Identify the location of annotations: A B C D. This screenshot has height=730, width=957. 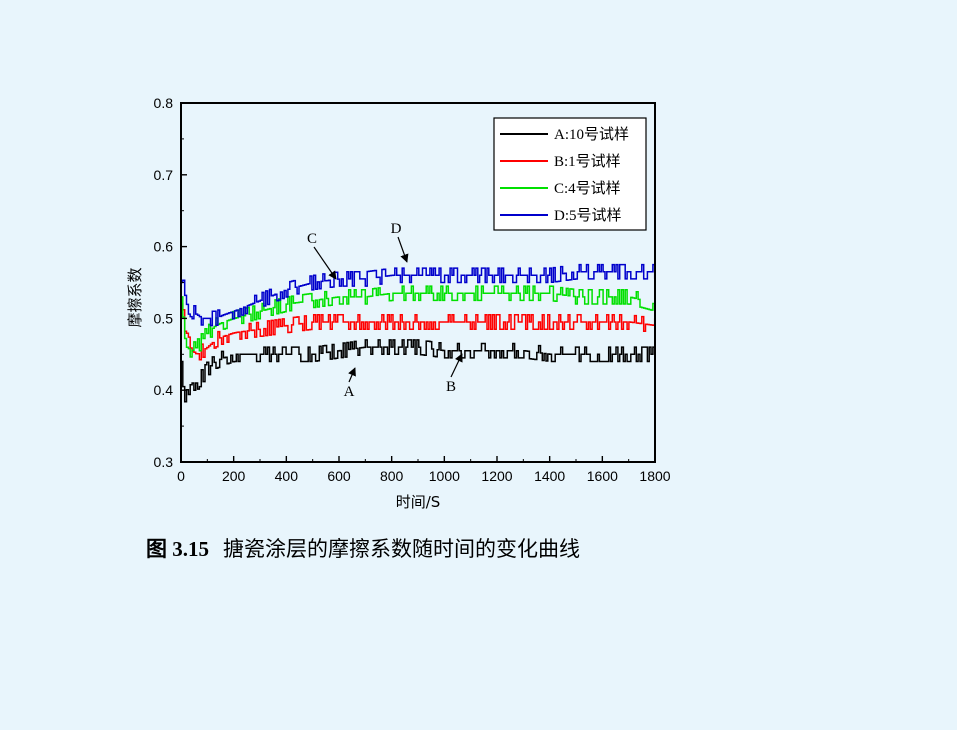
(385, 310).